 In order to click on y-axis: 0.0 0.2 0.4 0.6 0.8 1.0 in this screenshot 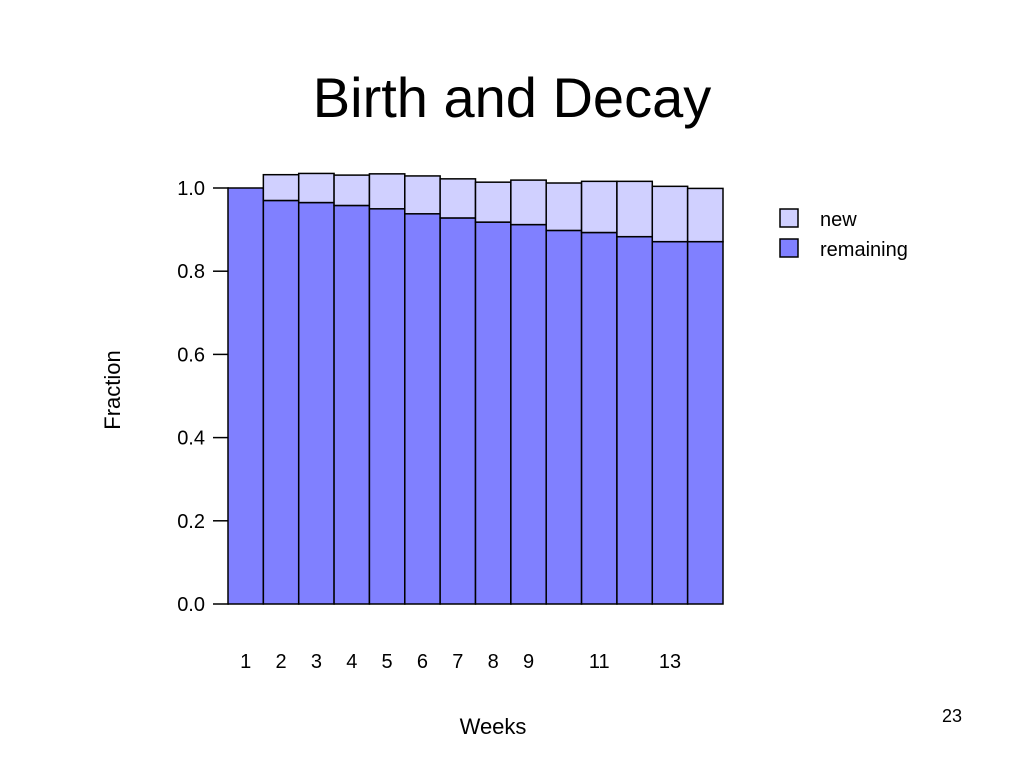, I will do `click(203, 397)`.